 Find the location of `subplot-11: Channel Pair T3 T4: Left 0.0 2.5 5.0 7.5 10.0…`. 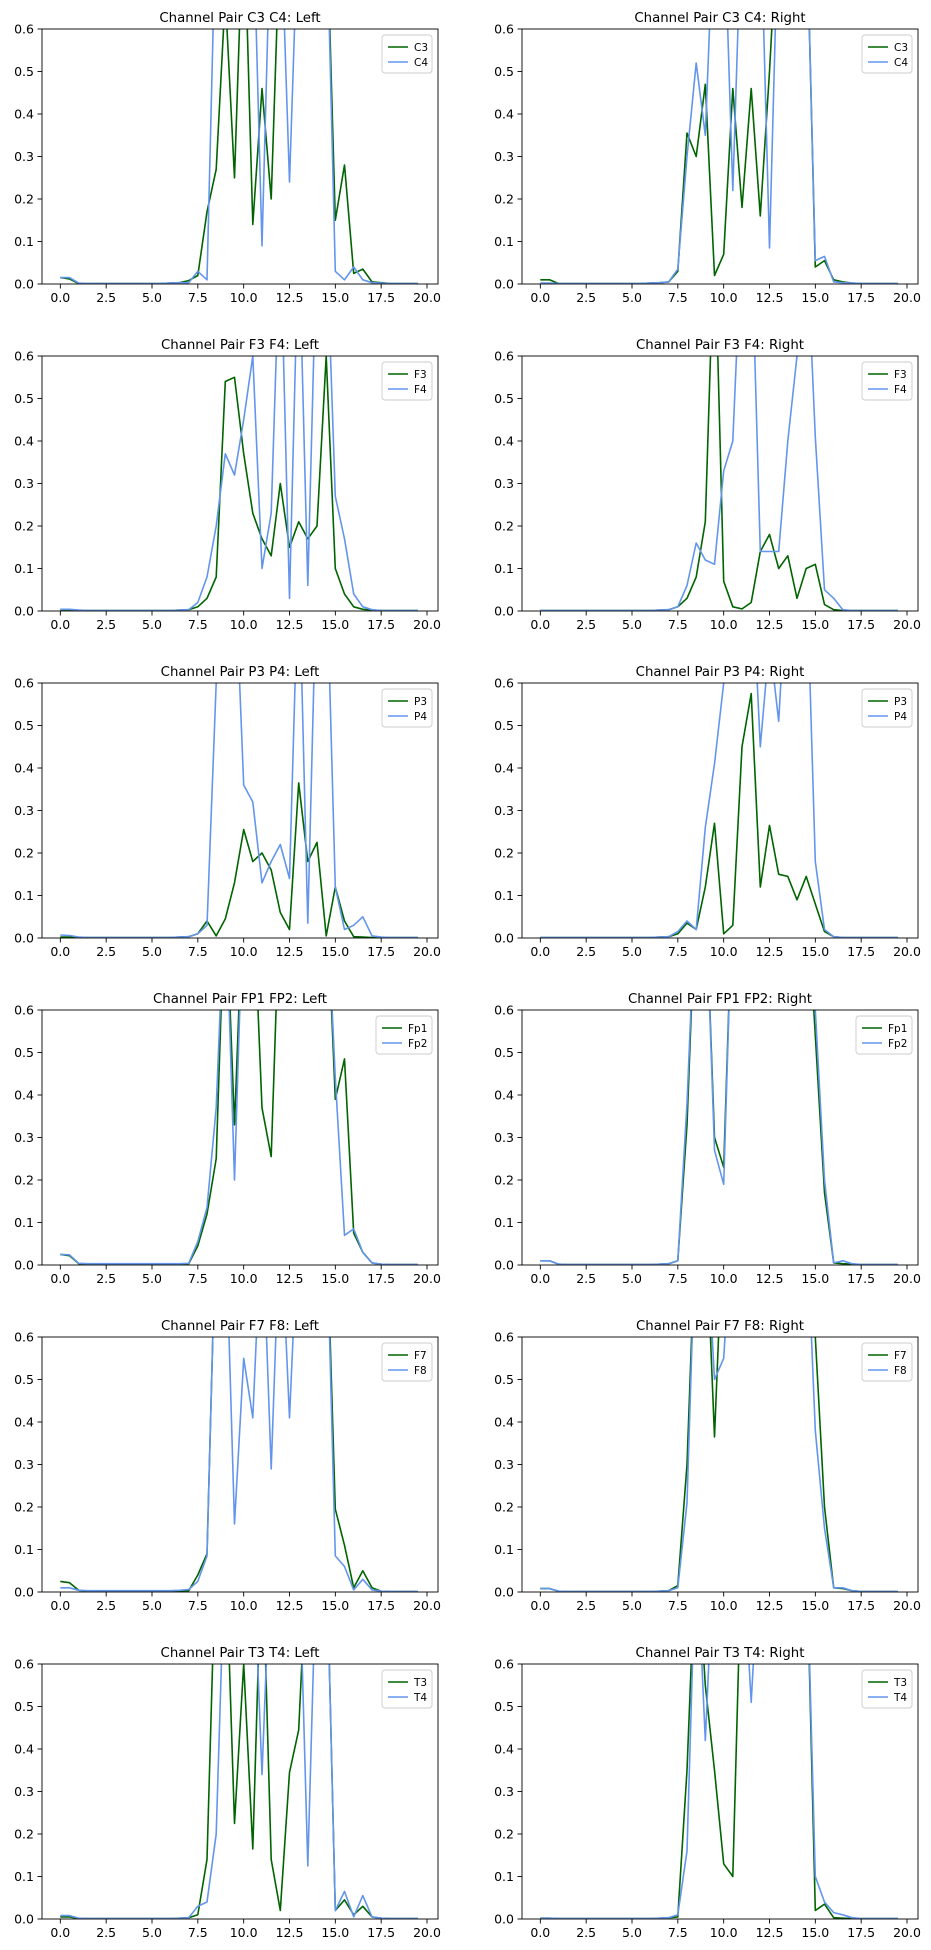

subplot-11: Channel Pair T3 T4: Left 0.0 2.5 5.0 7.5 10.0… is located at coordinates (227, 1793).